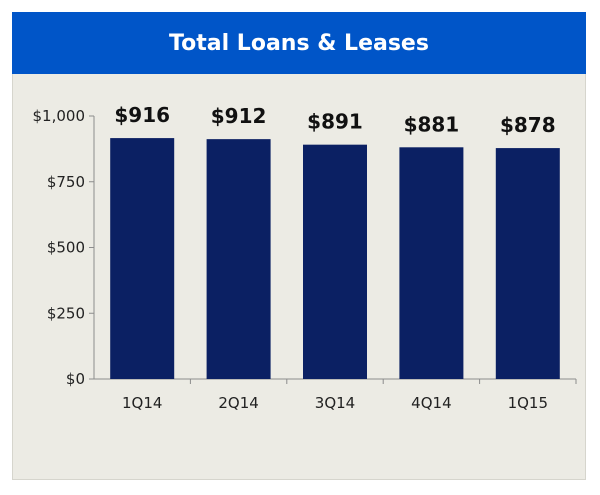 The width and height of the screenshot is (600, 495). Describe the element at coordinates (59, 116) in the screenshot. I see `y-tick-label: $1,000` at that location.